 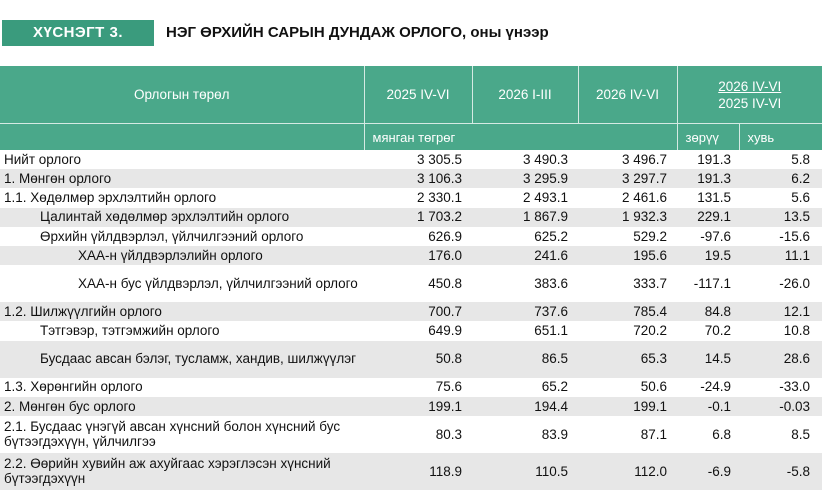 I want to click on value-2026-iv-vi: 720.2, so click(x=650, y=331).